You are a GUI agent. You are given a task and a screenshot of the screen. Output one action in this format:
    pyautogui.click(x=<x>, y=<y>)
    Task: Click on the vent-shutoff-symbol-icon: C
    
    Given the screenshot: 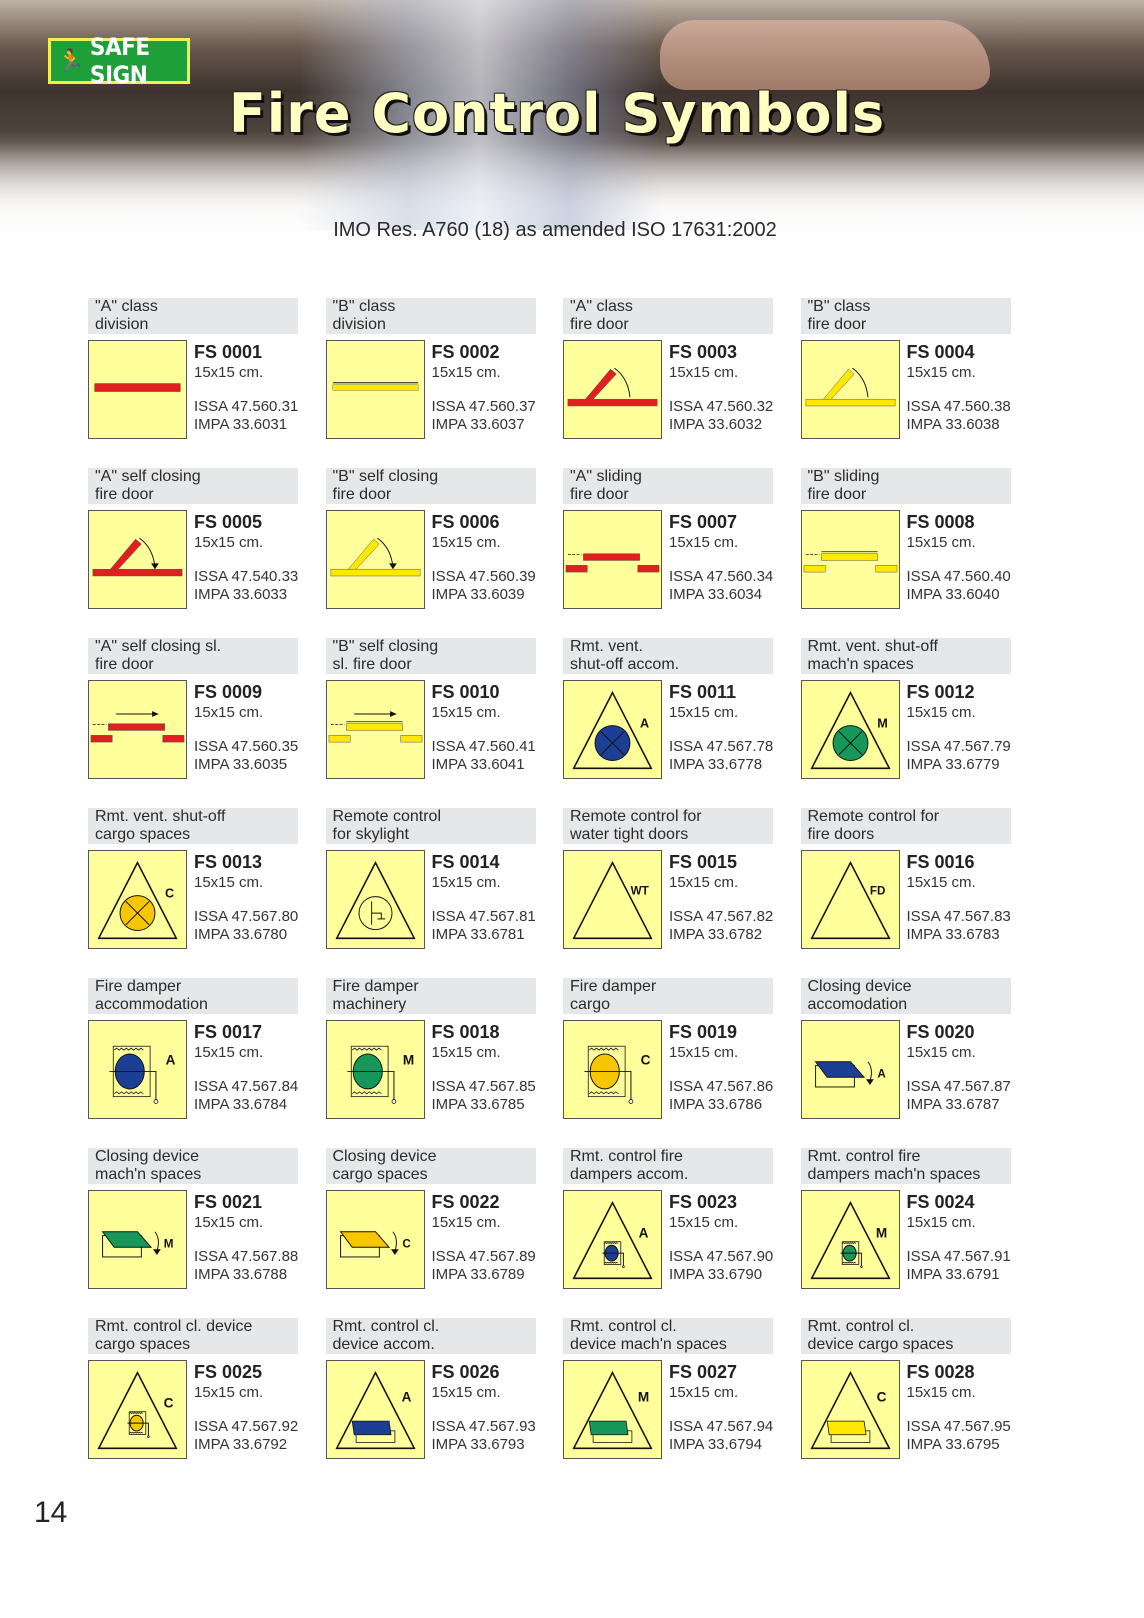 What is the action you would take?
    pyautogui.click(x=137, y=900)
    